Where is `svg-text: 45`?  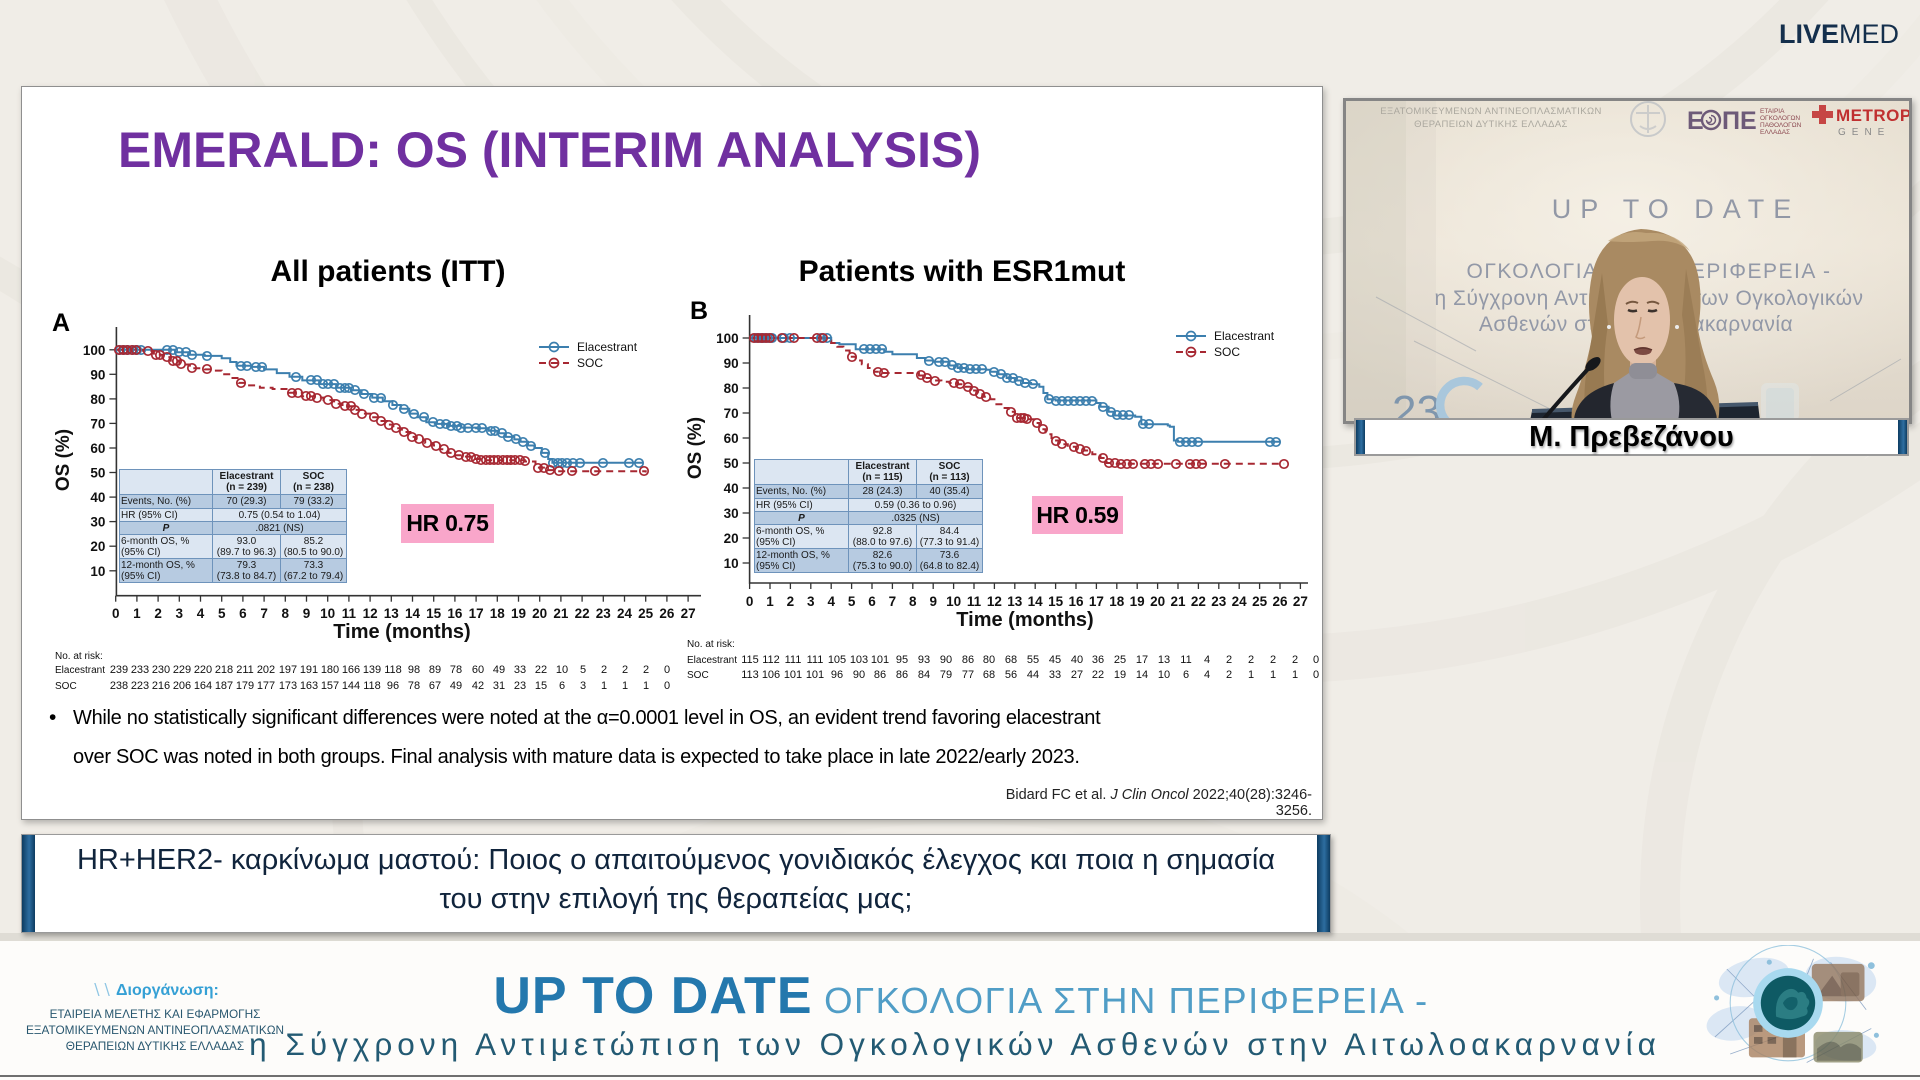 svg-text: 45 is located at coordinates (1055, 660).